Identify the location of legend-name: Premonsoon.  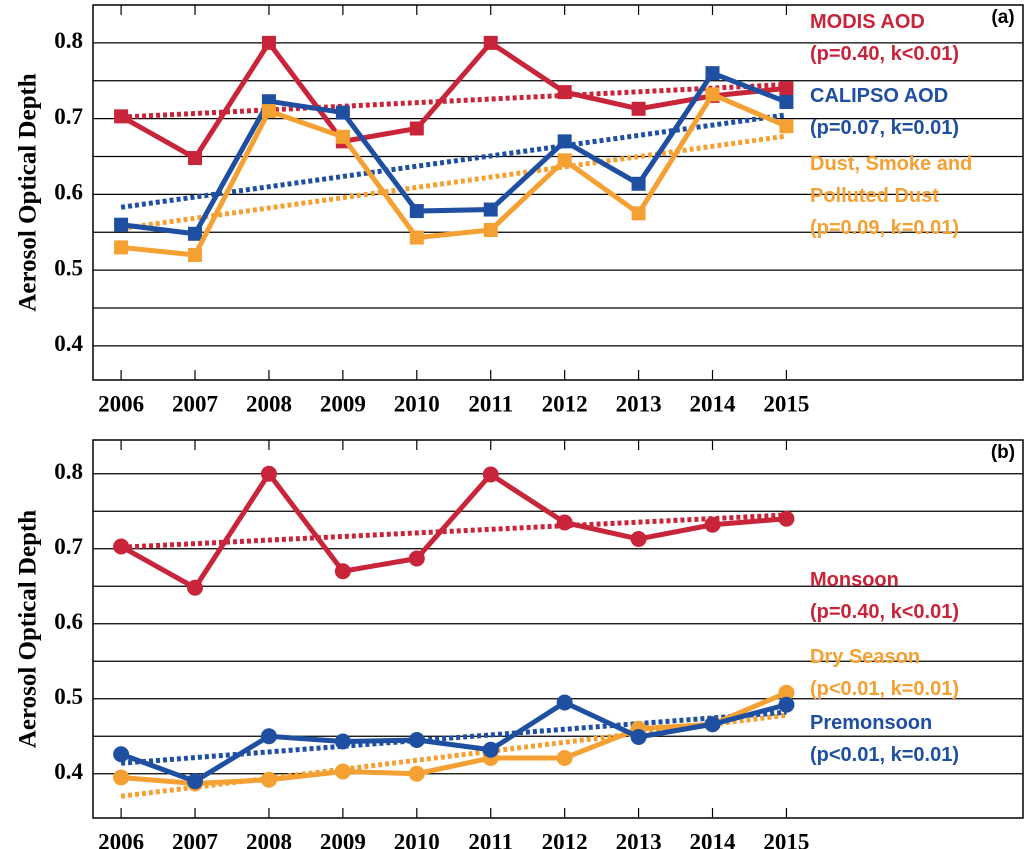
(871, 723).